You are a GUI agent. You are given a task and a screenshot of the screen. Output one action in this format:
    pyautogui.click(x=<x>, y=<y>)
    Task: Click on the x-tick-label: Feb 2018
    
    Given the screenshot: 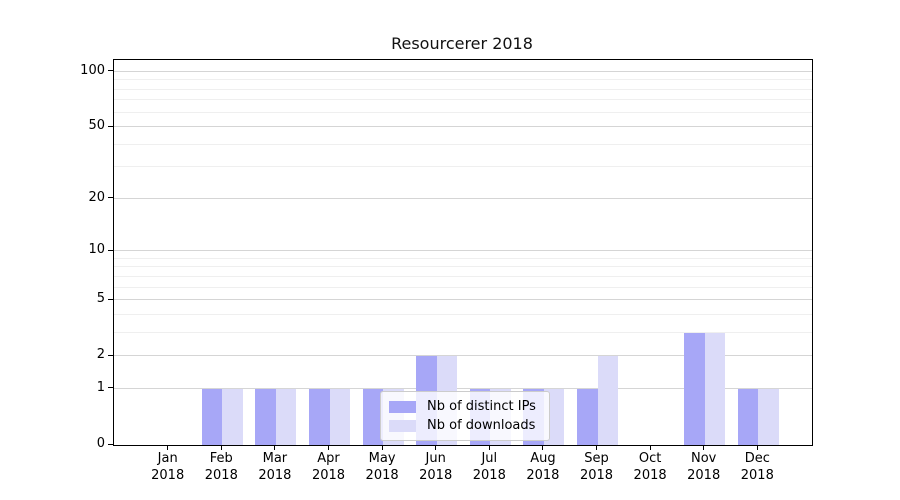 What is the action you would take?
    pyautogui.click(x=221, y=467)
    